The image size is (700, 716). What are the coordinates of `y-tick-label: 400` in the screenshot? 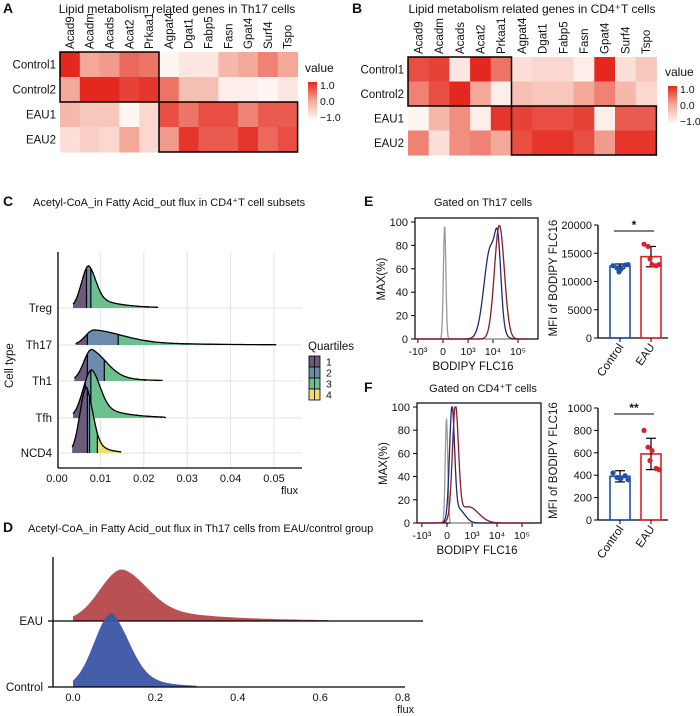 It's located at (583, 476).